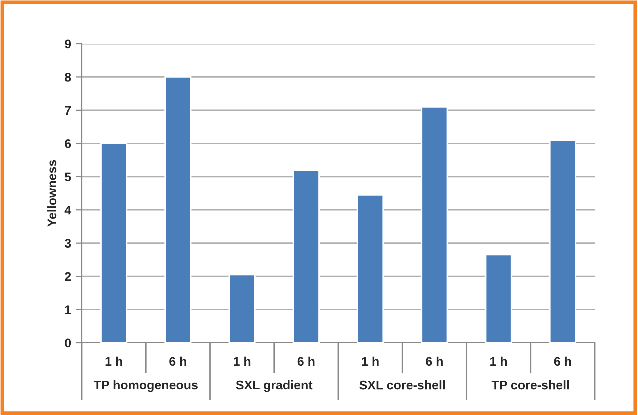 The height and width of the screenshot is (415, 638). What do you see at coordinates (68, 310) in the screenshot?
I see `y-tick-label: 1` at bounding box center [68, 310].